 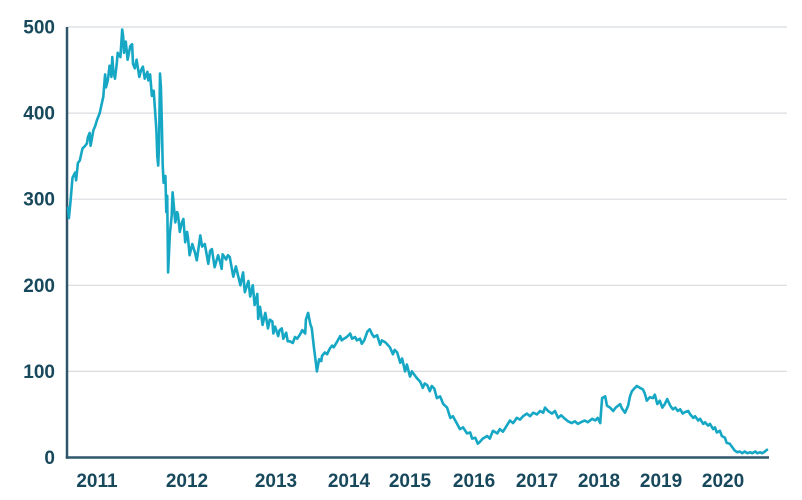 What do you see at coordinates (276, 481) in the screenshot?
I see `x-tick-label: 2013` at bounding box center [276, 481].